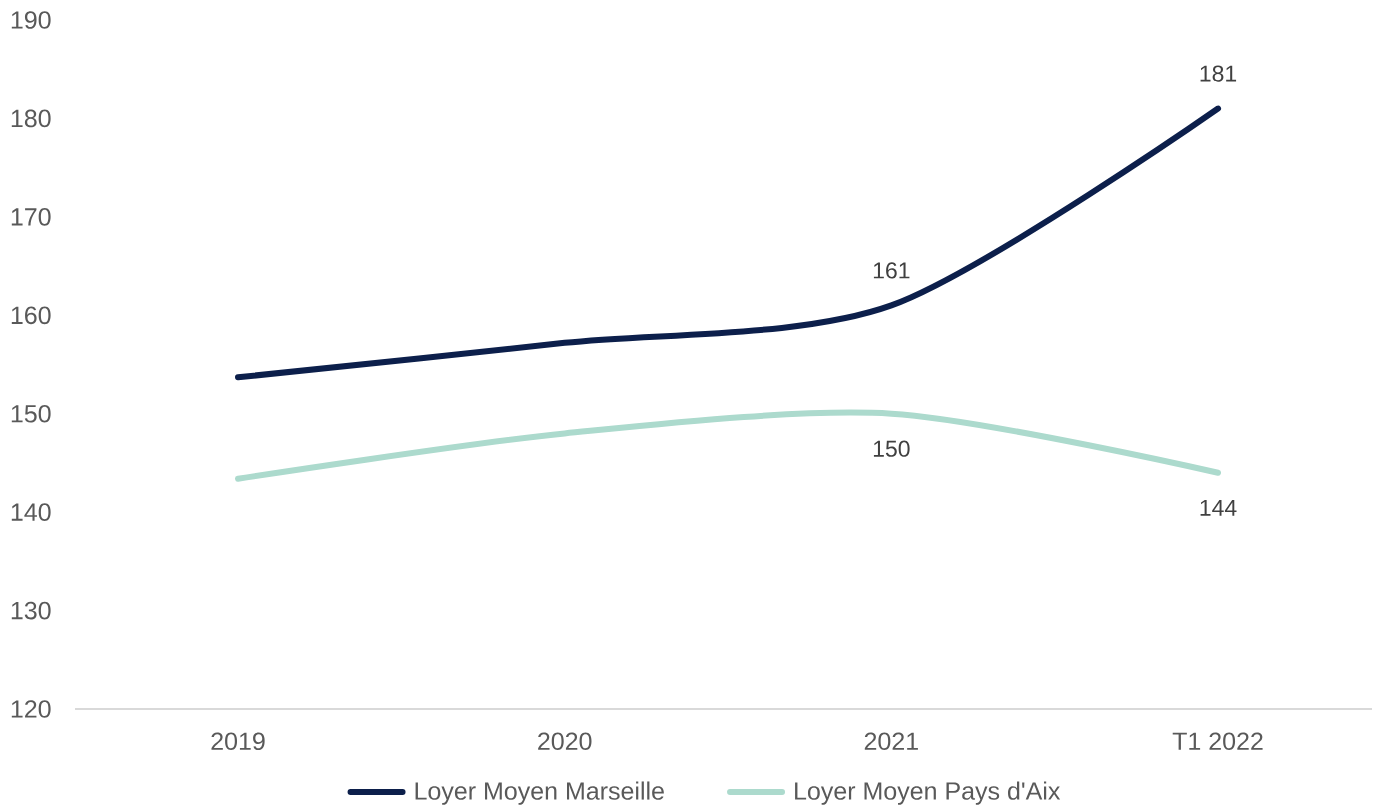  I want to click on x-tick-label: 2019, so click(238, 741).